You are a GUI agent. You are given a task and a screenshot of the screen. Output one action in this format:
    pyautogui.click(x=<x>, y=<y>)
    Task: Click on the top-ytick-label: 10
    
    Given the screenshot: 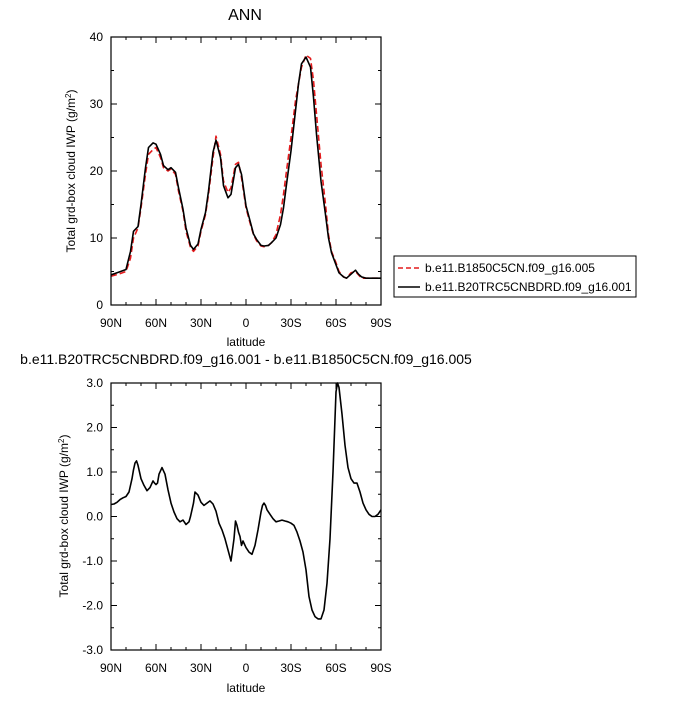 What is the action you would take?
    pyautogui.click(x=97, y=238)
    